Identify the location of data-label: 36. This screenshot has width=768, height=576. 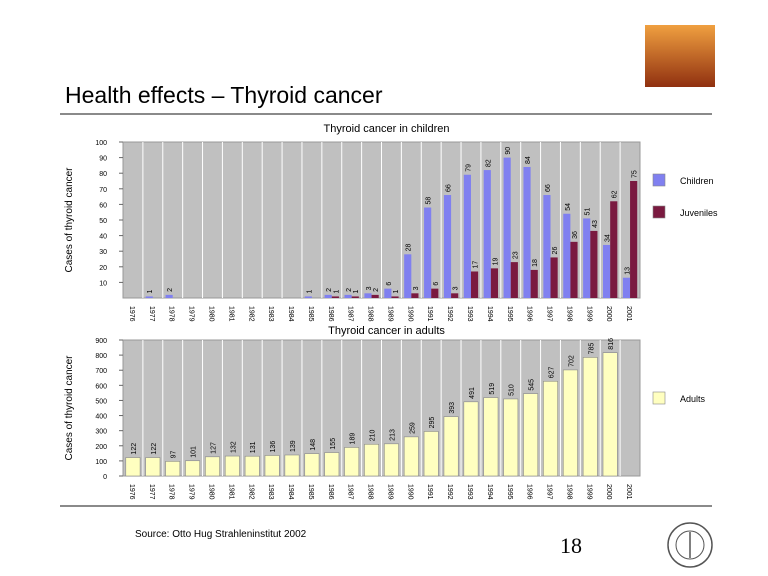
(575, 235).